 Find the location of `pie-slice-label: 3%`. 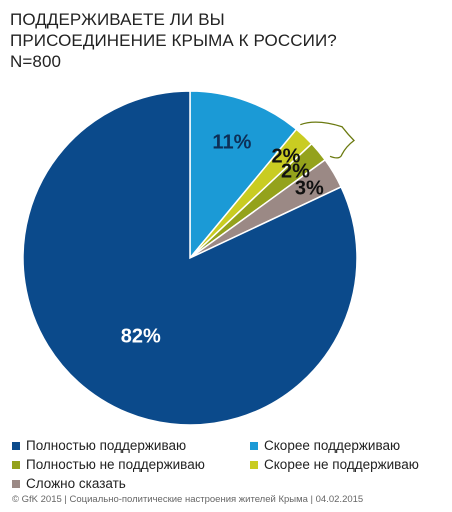

pie-slice-label: 3% is located at coordinates (309, 188).